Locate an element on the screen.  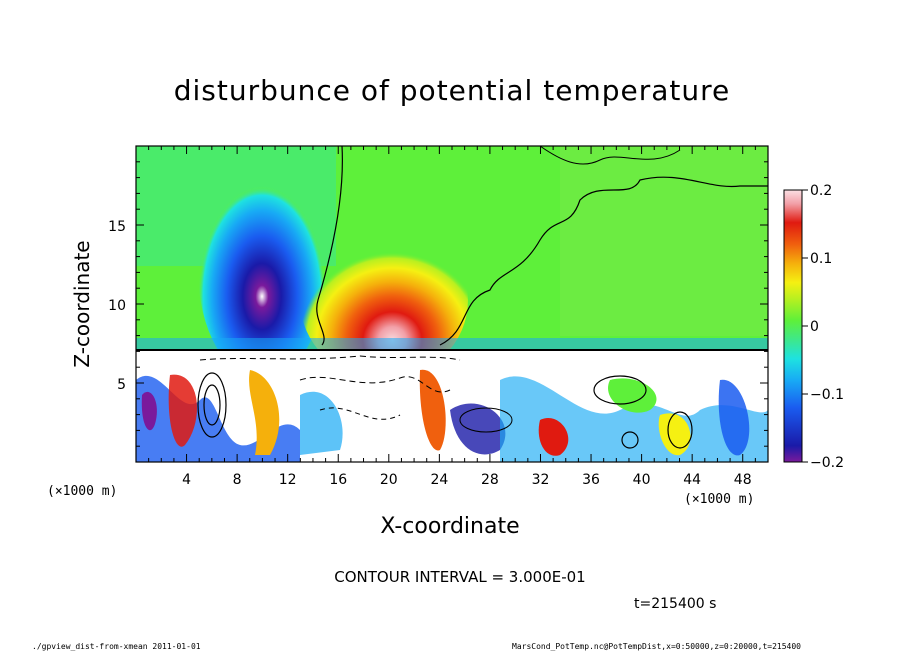
colorbar is located at coordinates (793, 326).